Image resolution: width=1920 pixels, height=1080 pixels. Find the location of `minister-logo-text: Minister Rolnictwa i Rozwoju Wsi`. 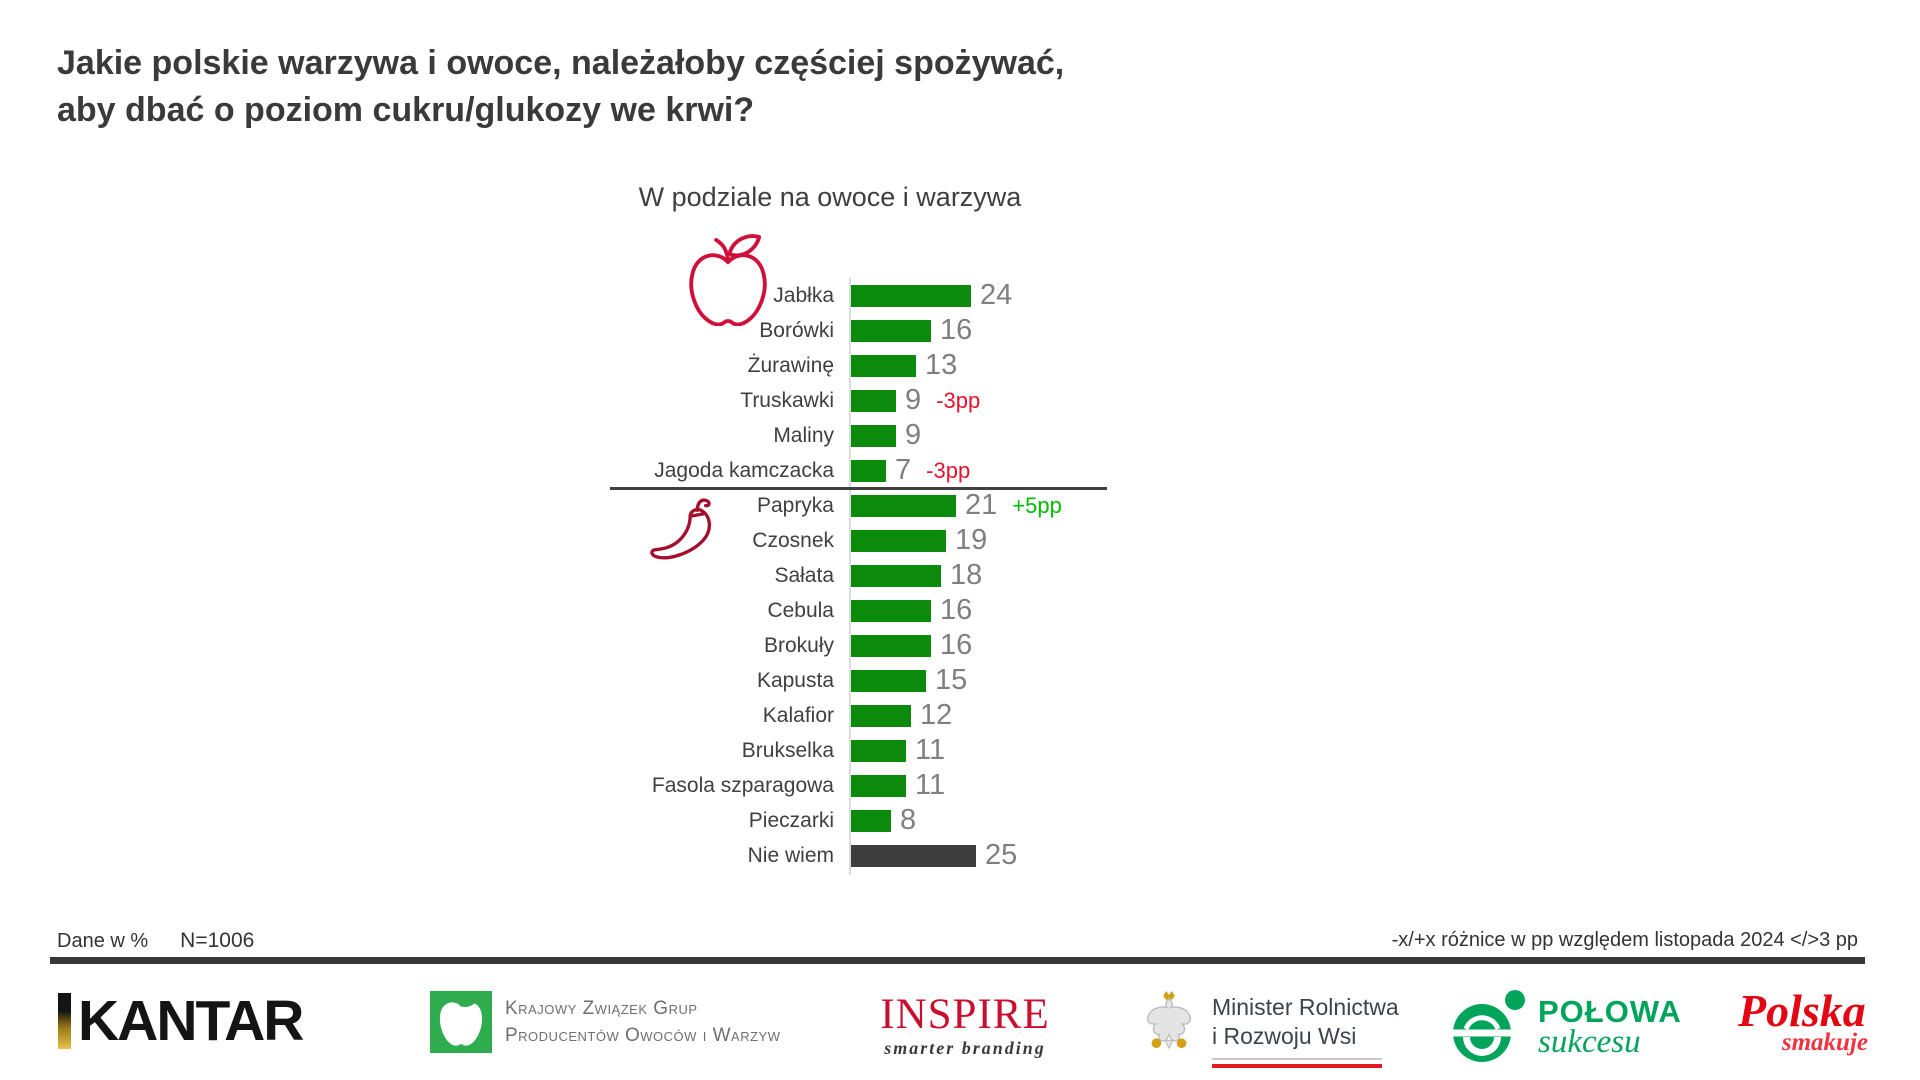

minister-logo-text: Minister Rolnictwa i Rozwoju Wsi is located at coordinates (1305, 1027).